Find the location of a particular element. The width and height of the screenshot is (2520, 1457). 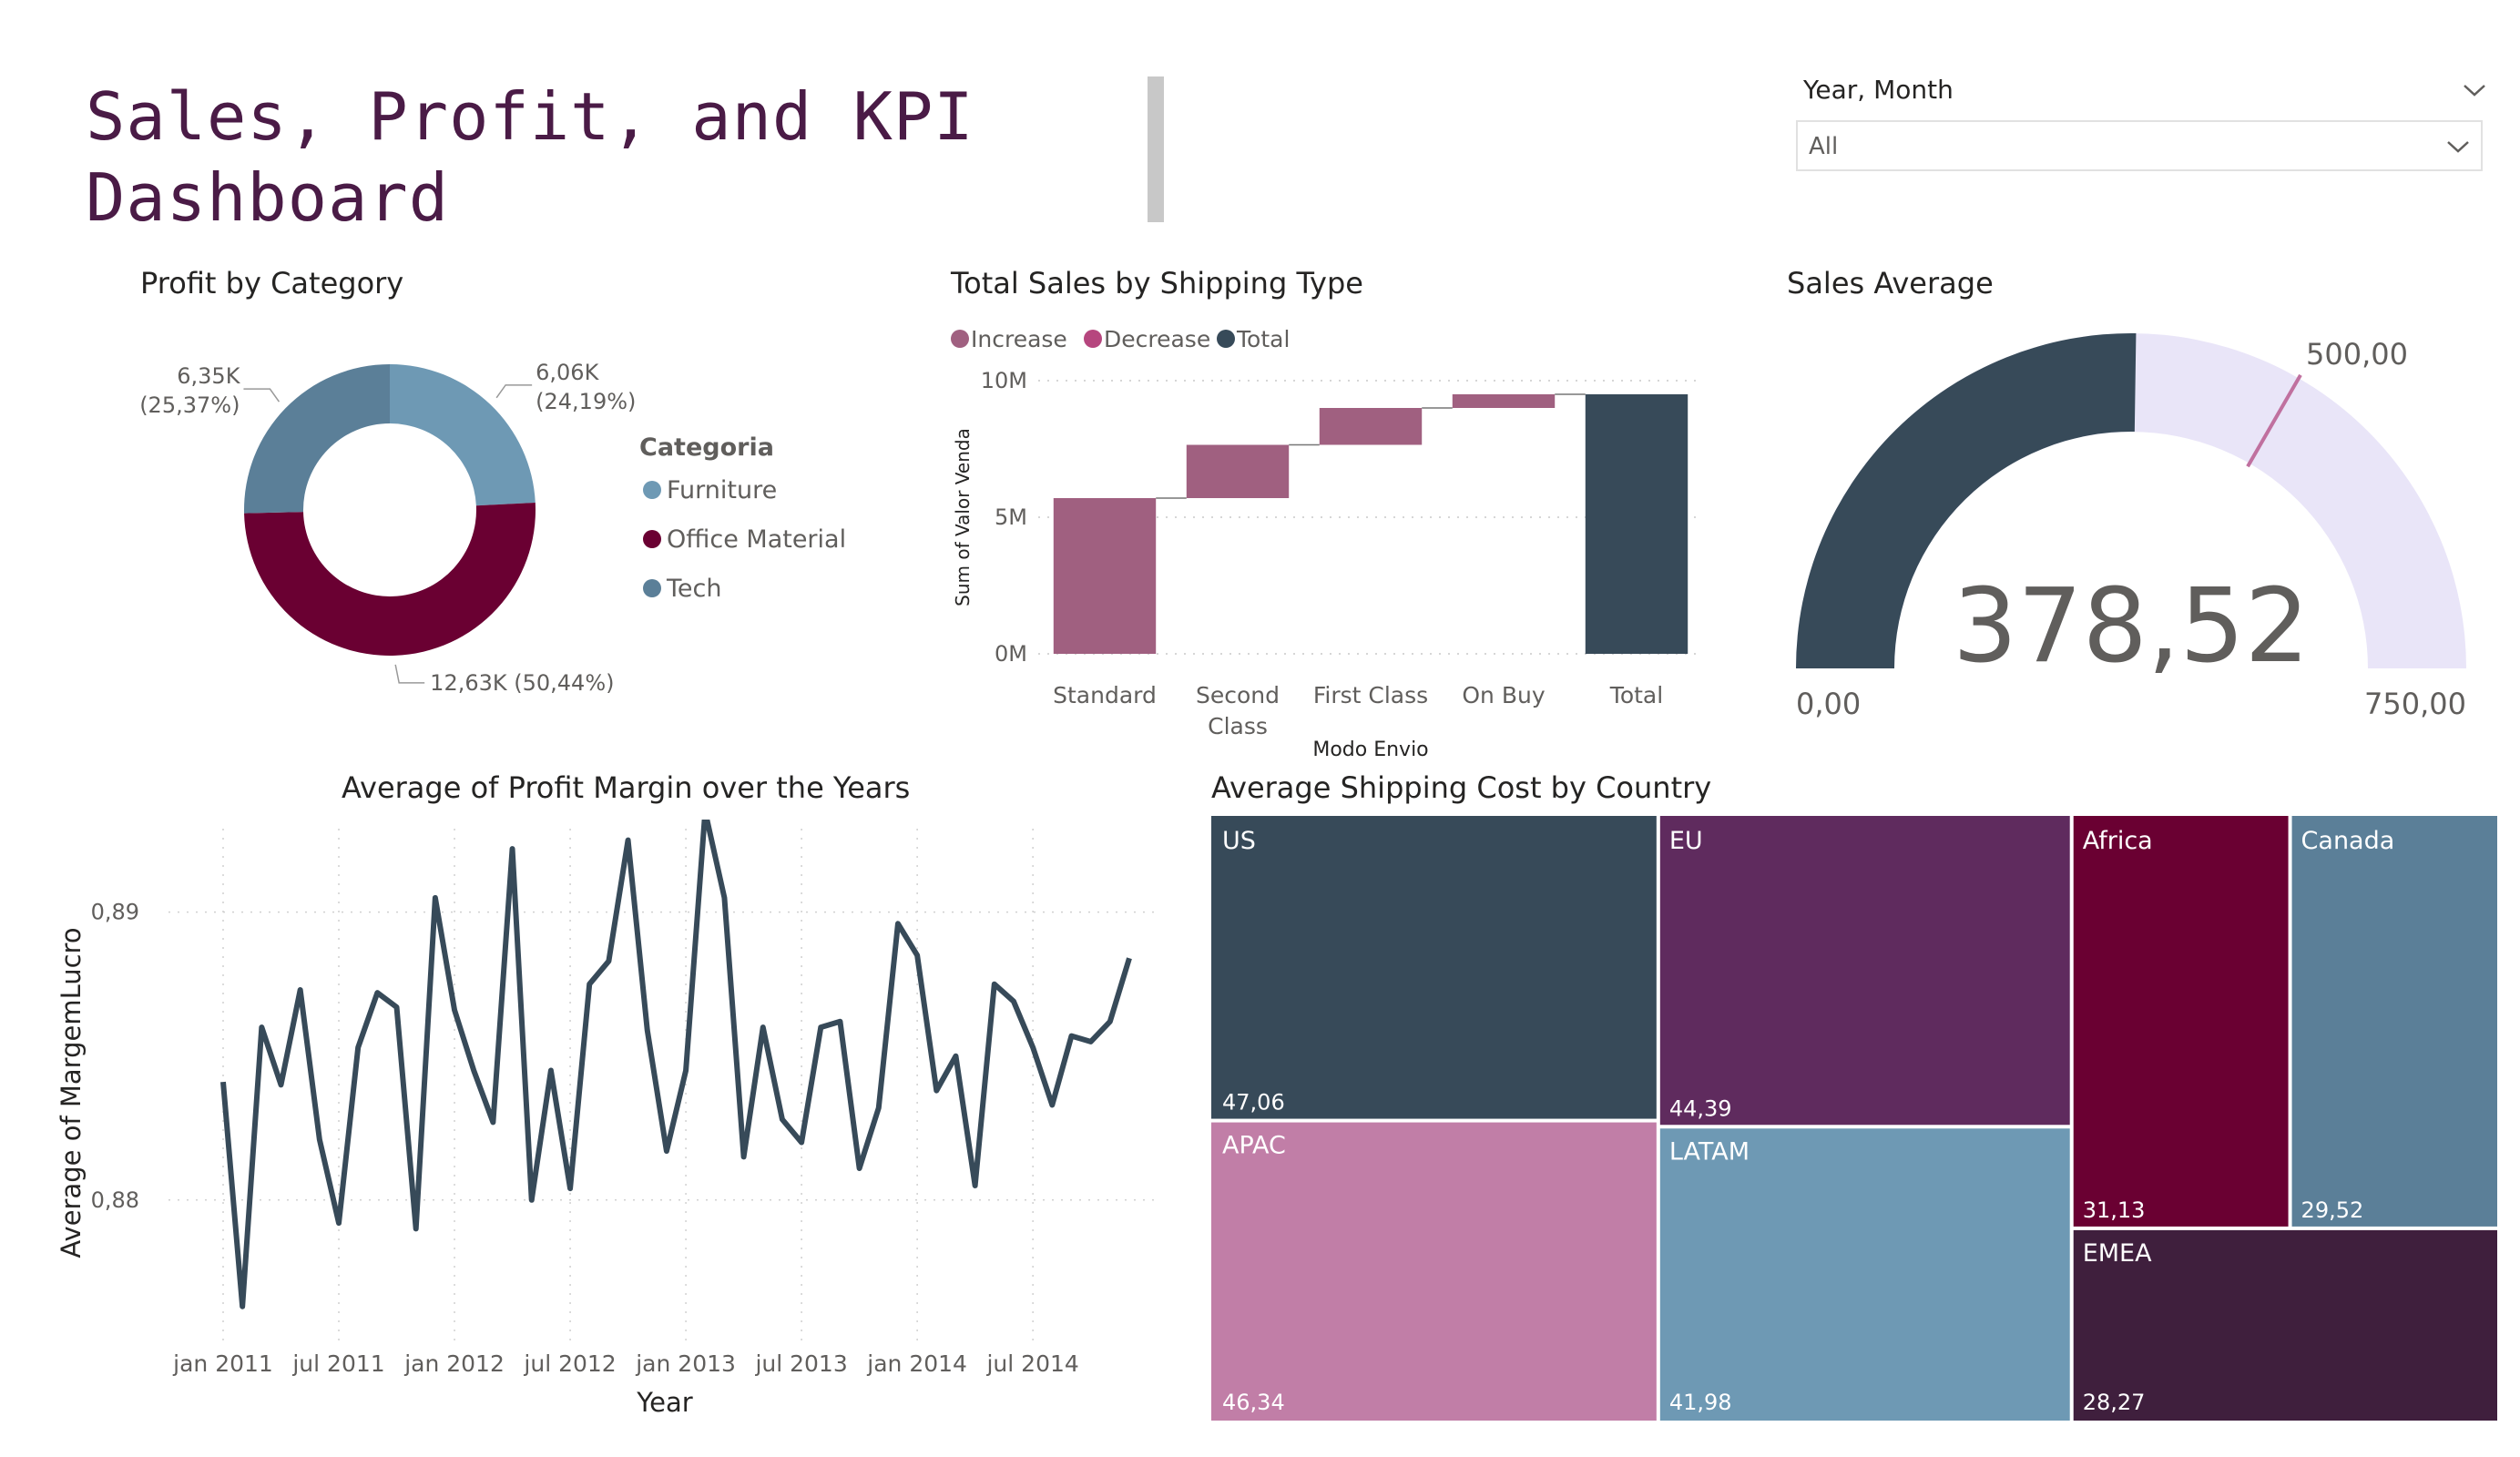

legend-item-tech: Tech is located at coordinates (693, 589).